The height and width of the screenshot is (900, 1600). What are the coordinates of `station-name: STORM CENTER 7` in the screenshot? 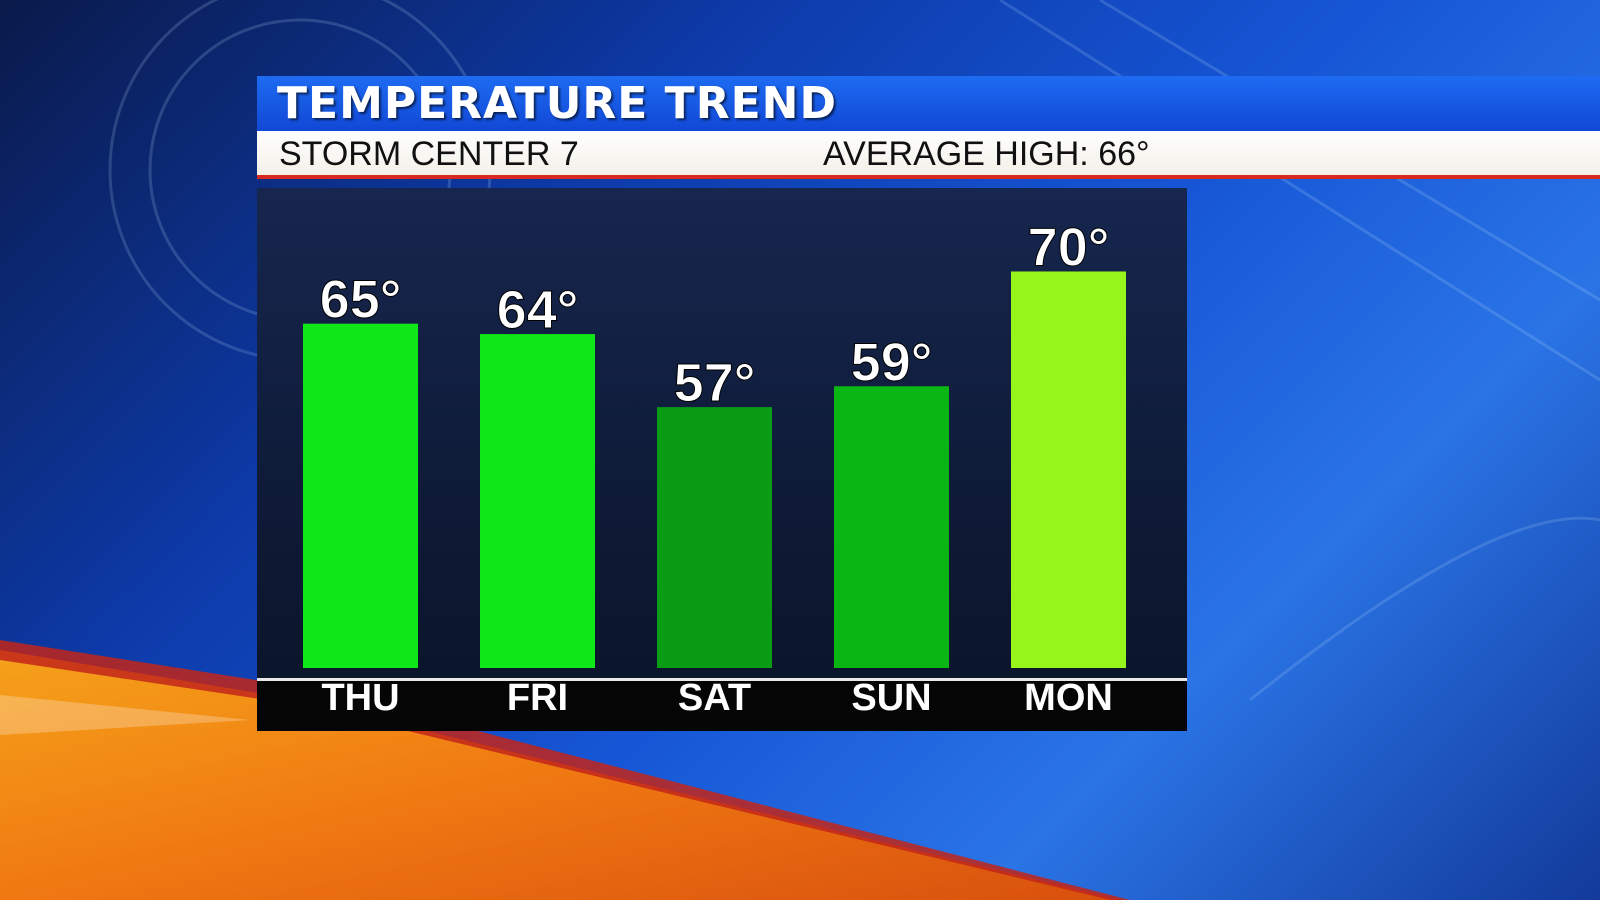 It's located at (429, 154).